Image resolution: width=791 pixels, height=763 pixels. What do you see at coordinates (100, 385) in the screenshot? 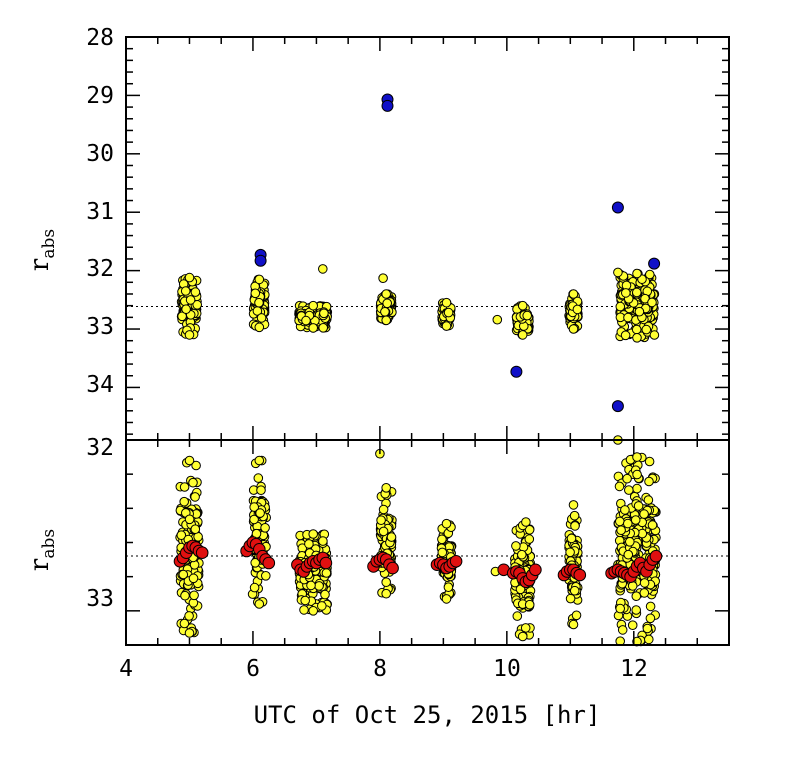
I see `top-y-tick-label: 34` at bounding box center [100, 385].